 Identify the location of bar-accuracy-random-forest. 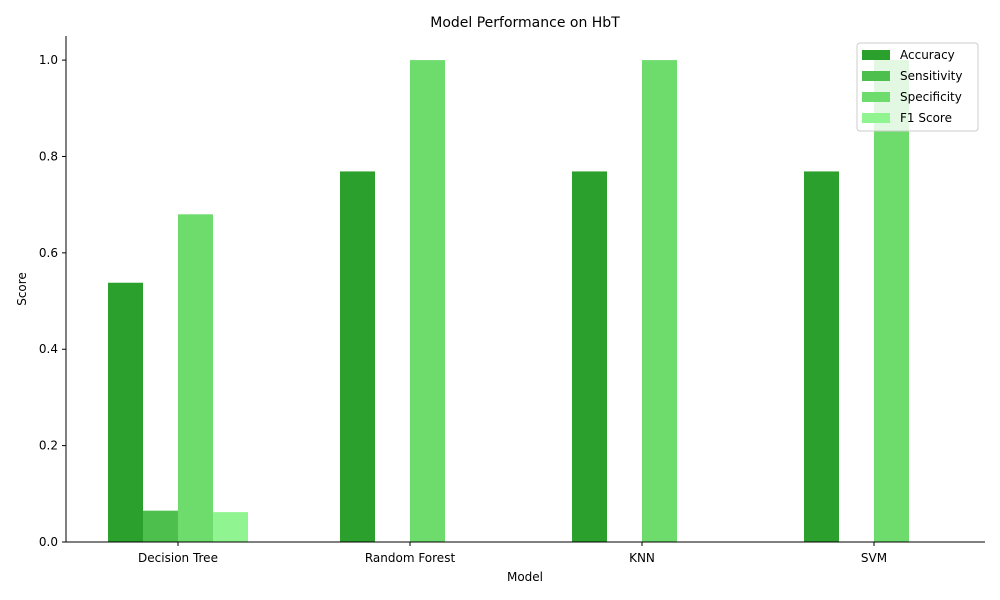
(357, 357).